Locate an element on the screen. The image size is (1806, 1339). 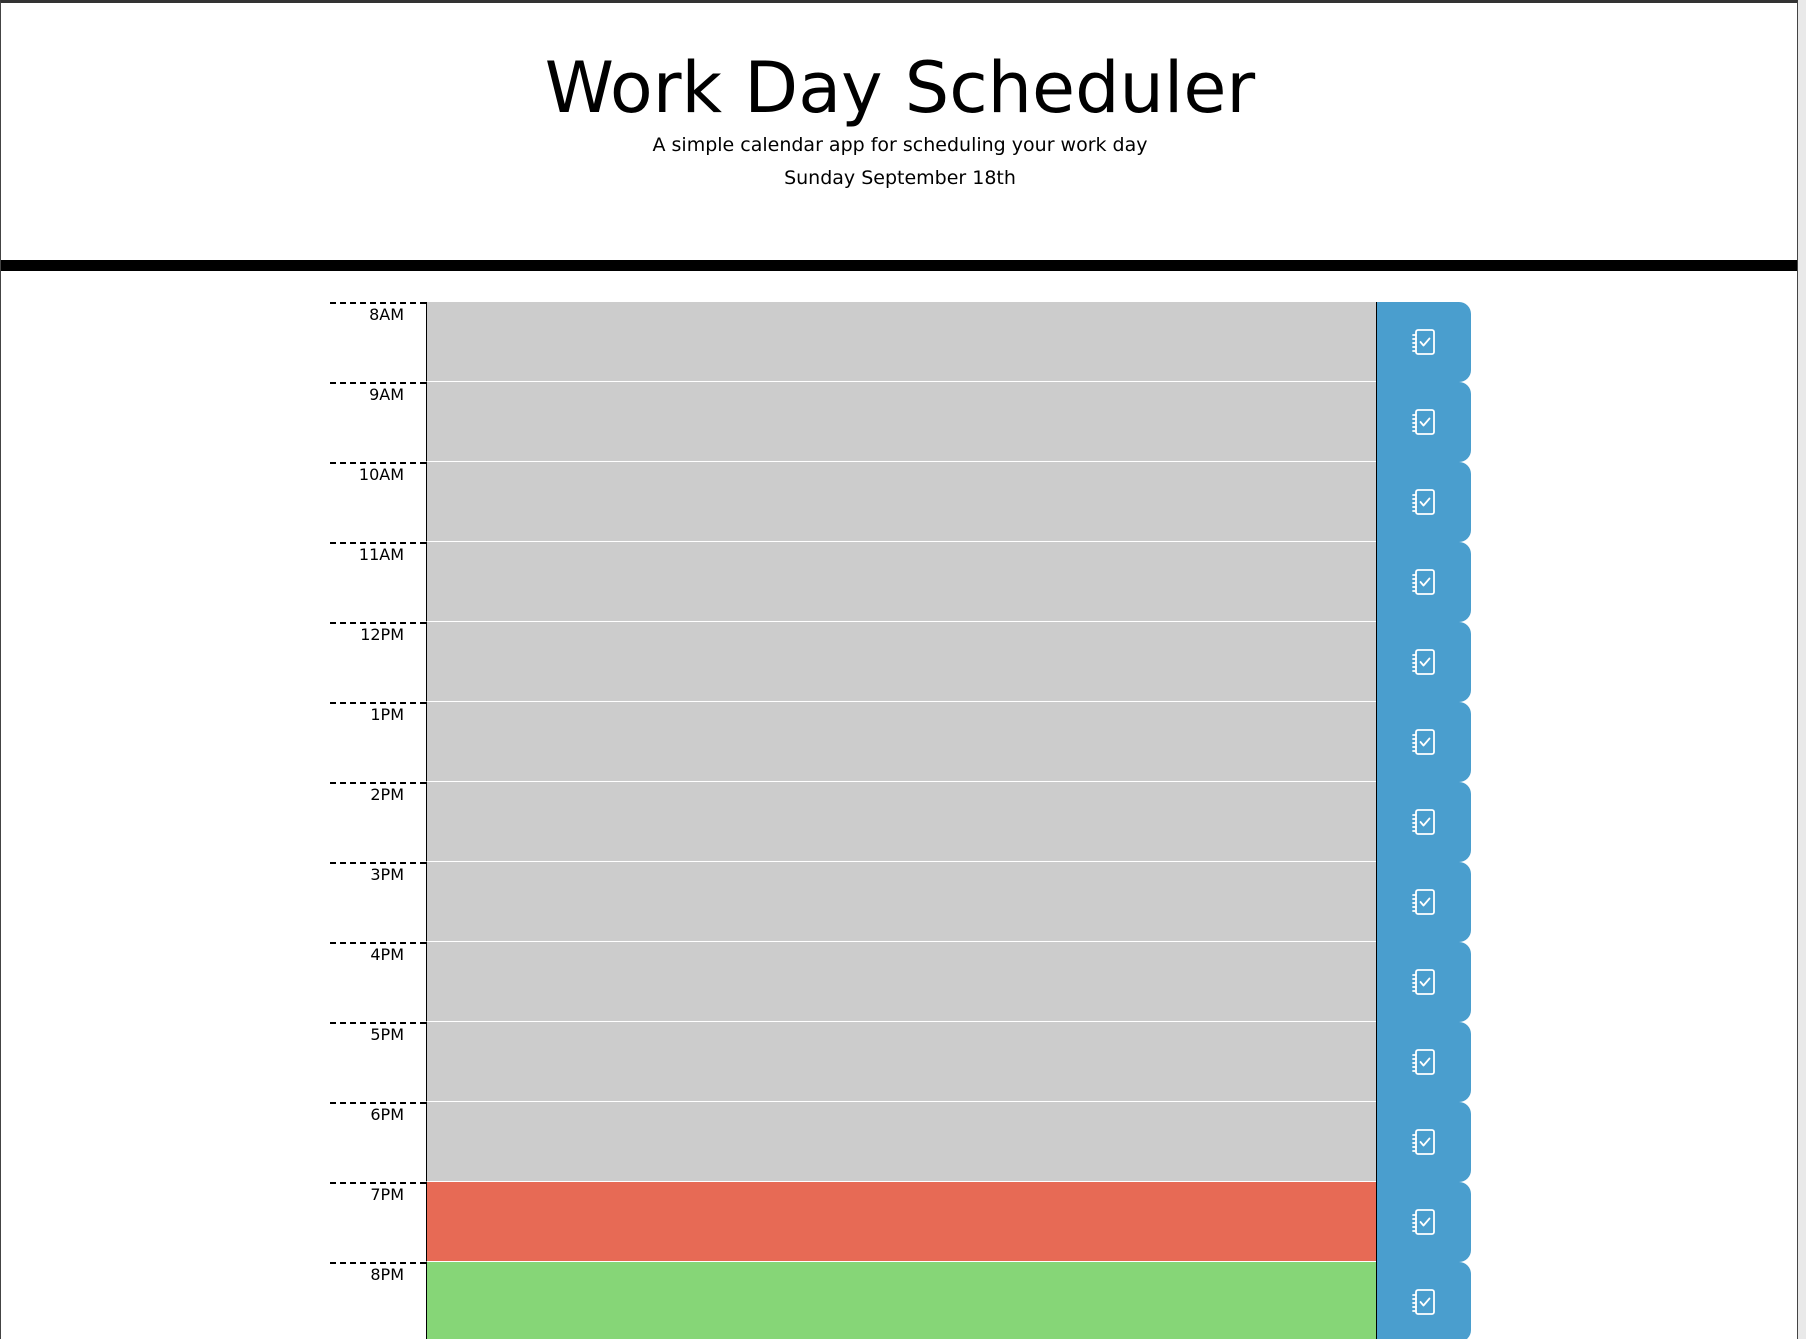
time-block-row: 12PM is located at coordinates (900, 662).